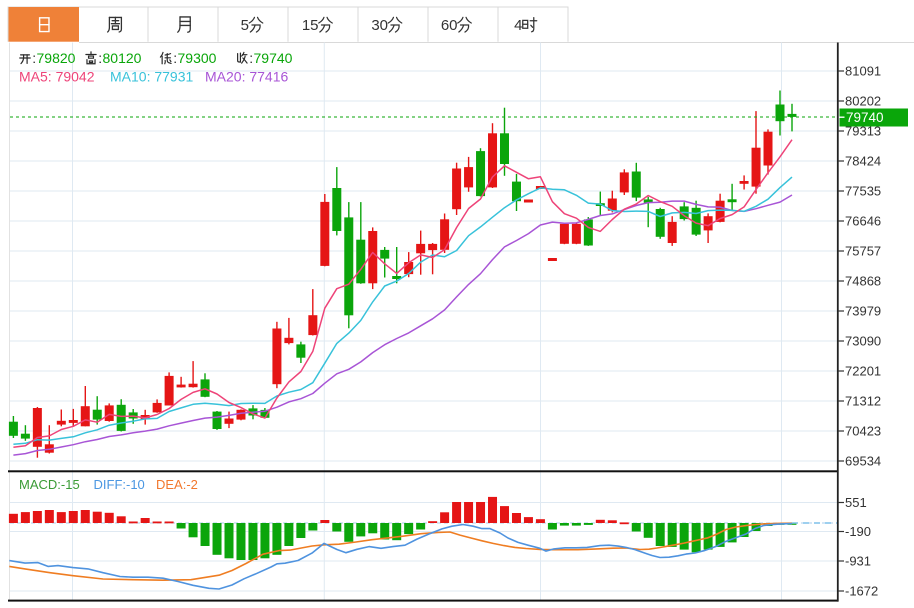 Image resolution: width=914 pixels, height=608 pixels. What do you see at coordinates (863, 161) in the screenshot?
I see `svg-text: 78424` at bounding box center [863, 161].